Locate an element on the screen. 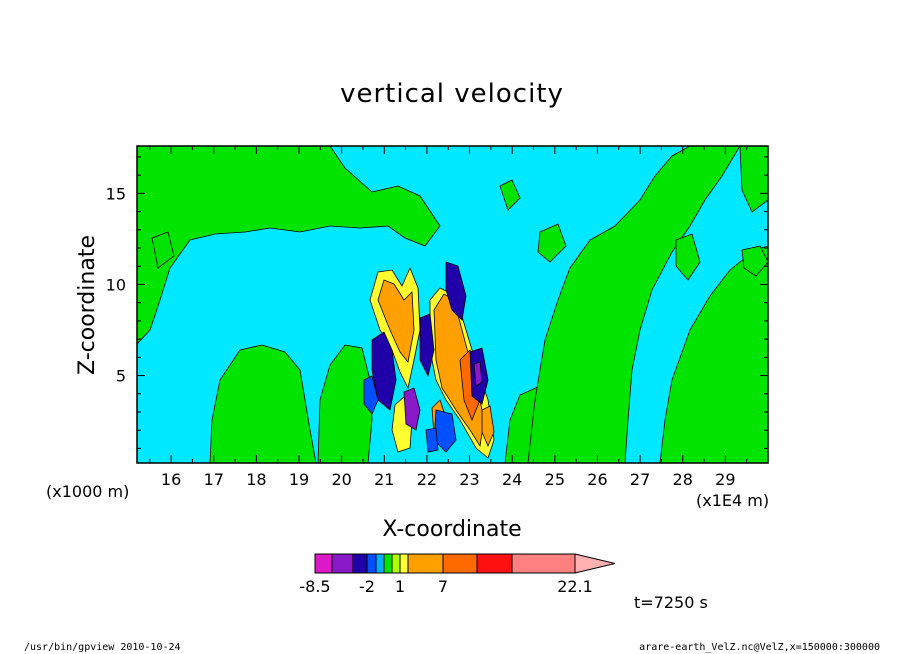 The height and width of the screenshot is (654, 904). x-tick-label: 25 is located at coordinates (555, 479).